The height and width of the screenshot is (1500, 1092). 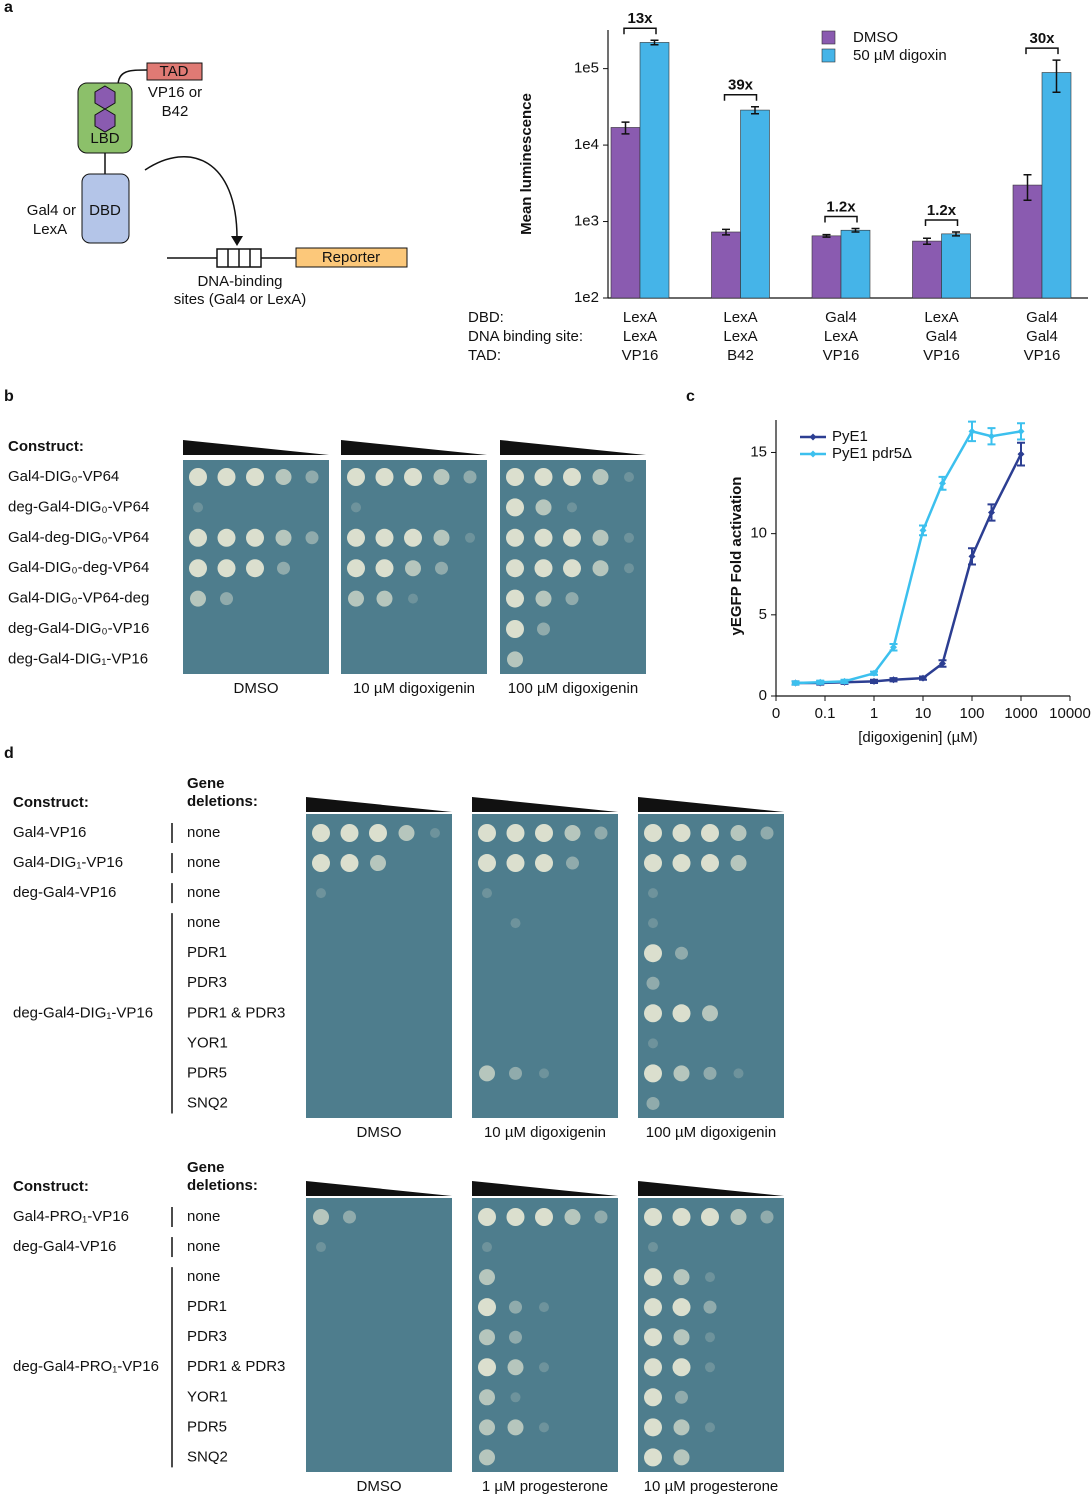 I want to click on y-tick-label: 1e5, so click(x=586, y=68).